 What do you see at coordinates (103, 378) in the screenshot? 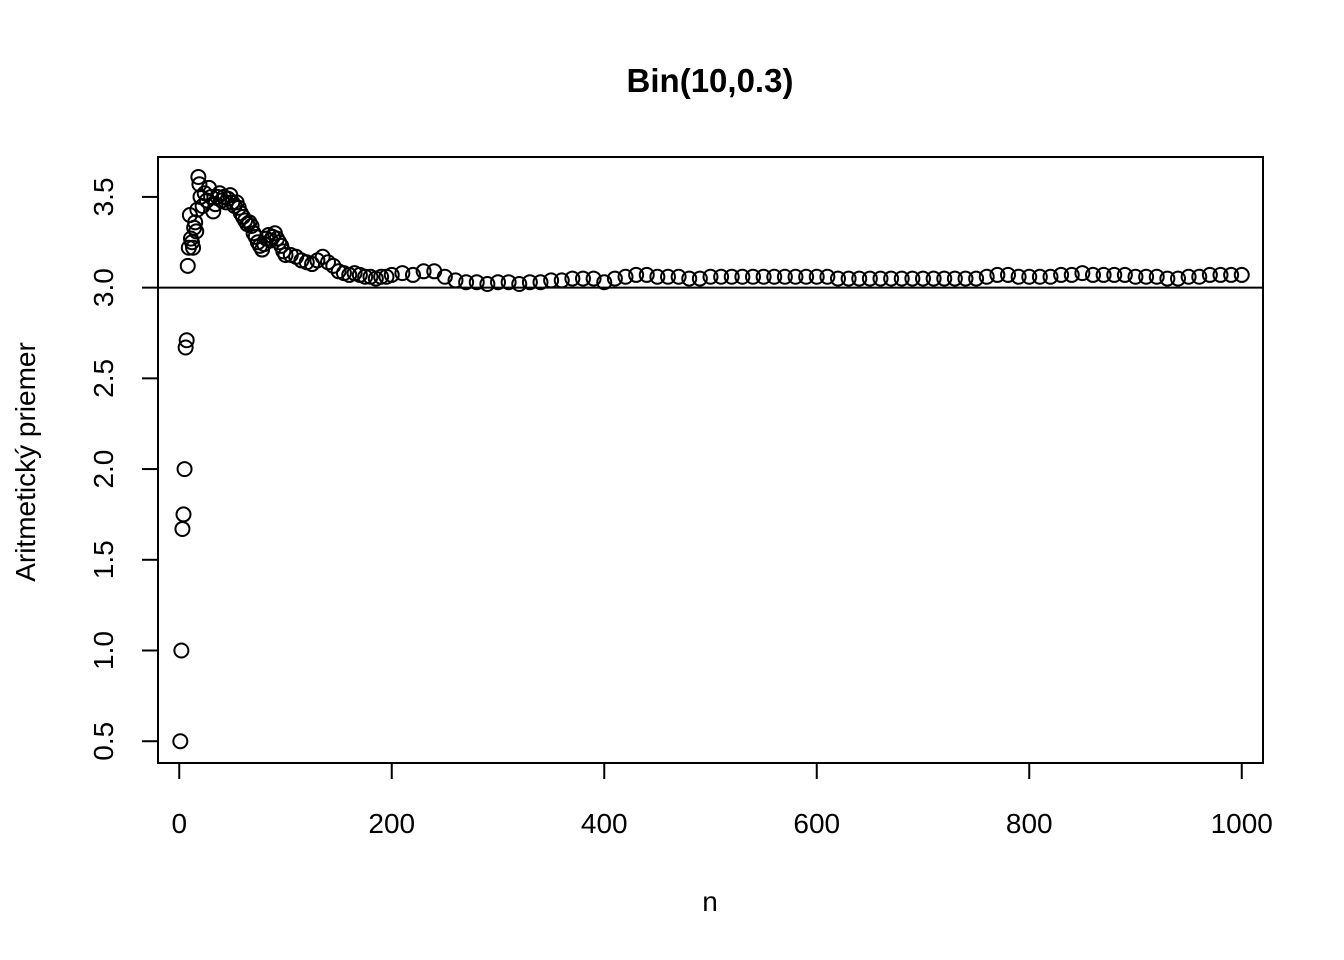
I see `y-tick-label: 2.5` at bounding box center [103, 378].